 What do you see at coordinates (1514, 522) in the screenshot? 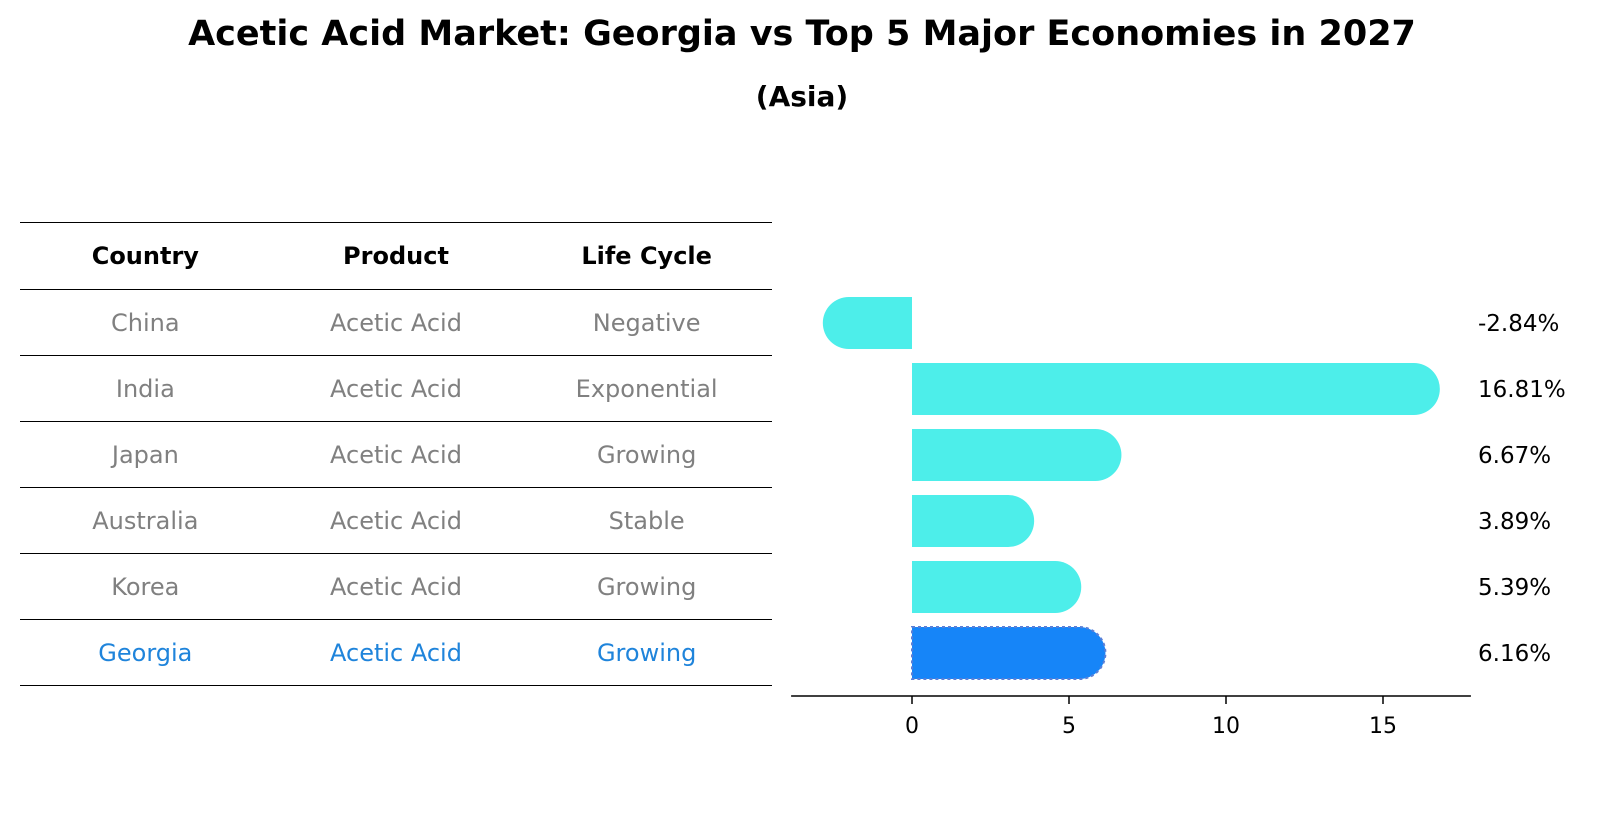
I see `value-label-australia: 3.89%` at bounding box center [1514, 522].